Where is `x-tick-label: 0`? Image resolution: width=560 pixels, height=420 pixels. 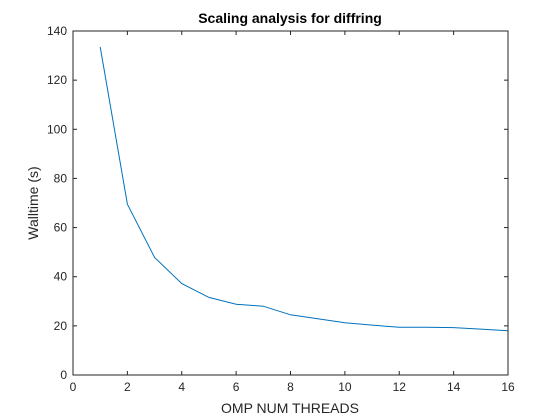
x-tick-label: 0 is located at coordinates (73, 387).